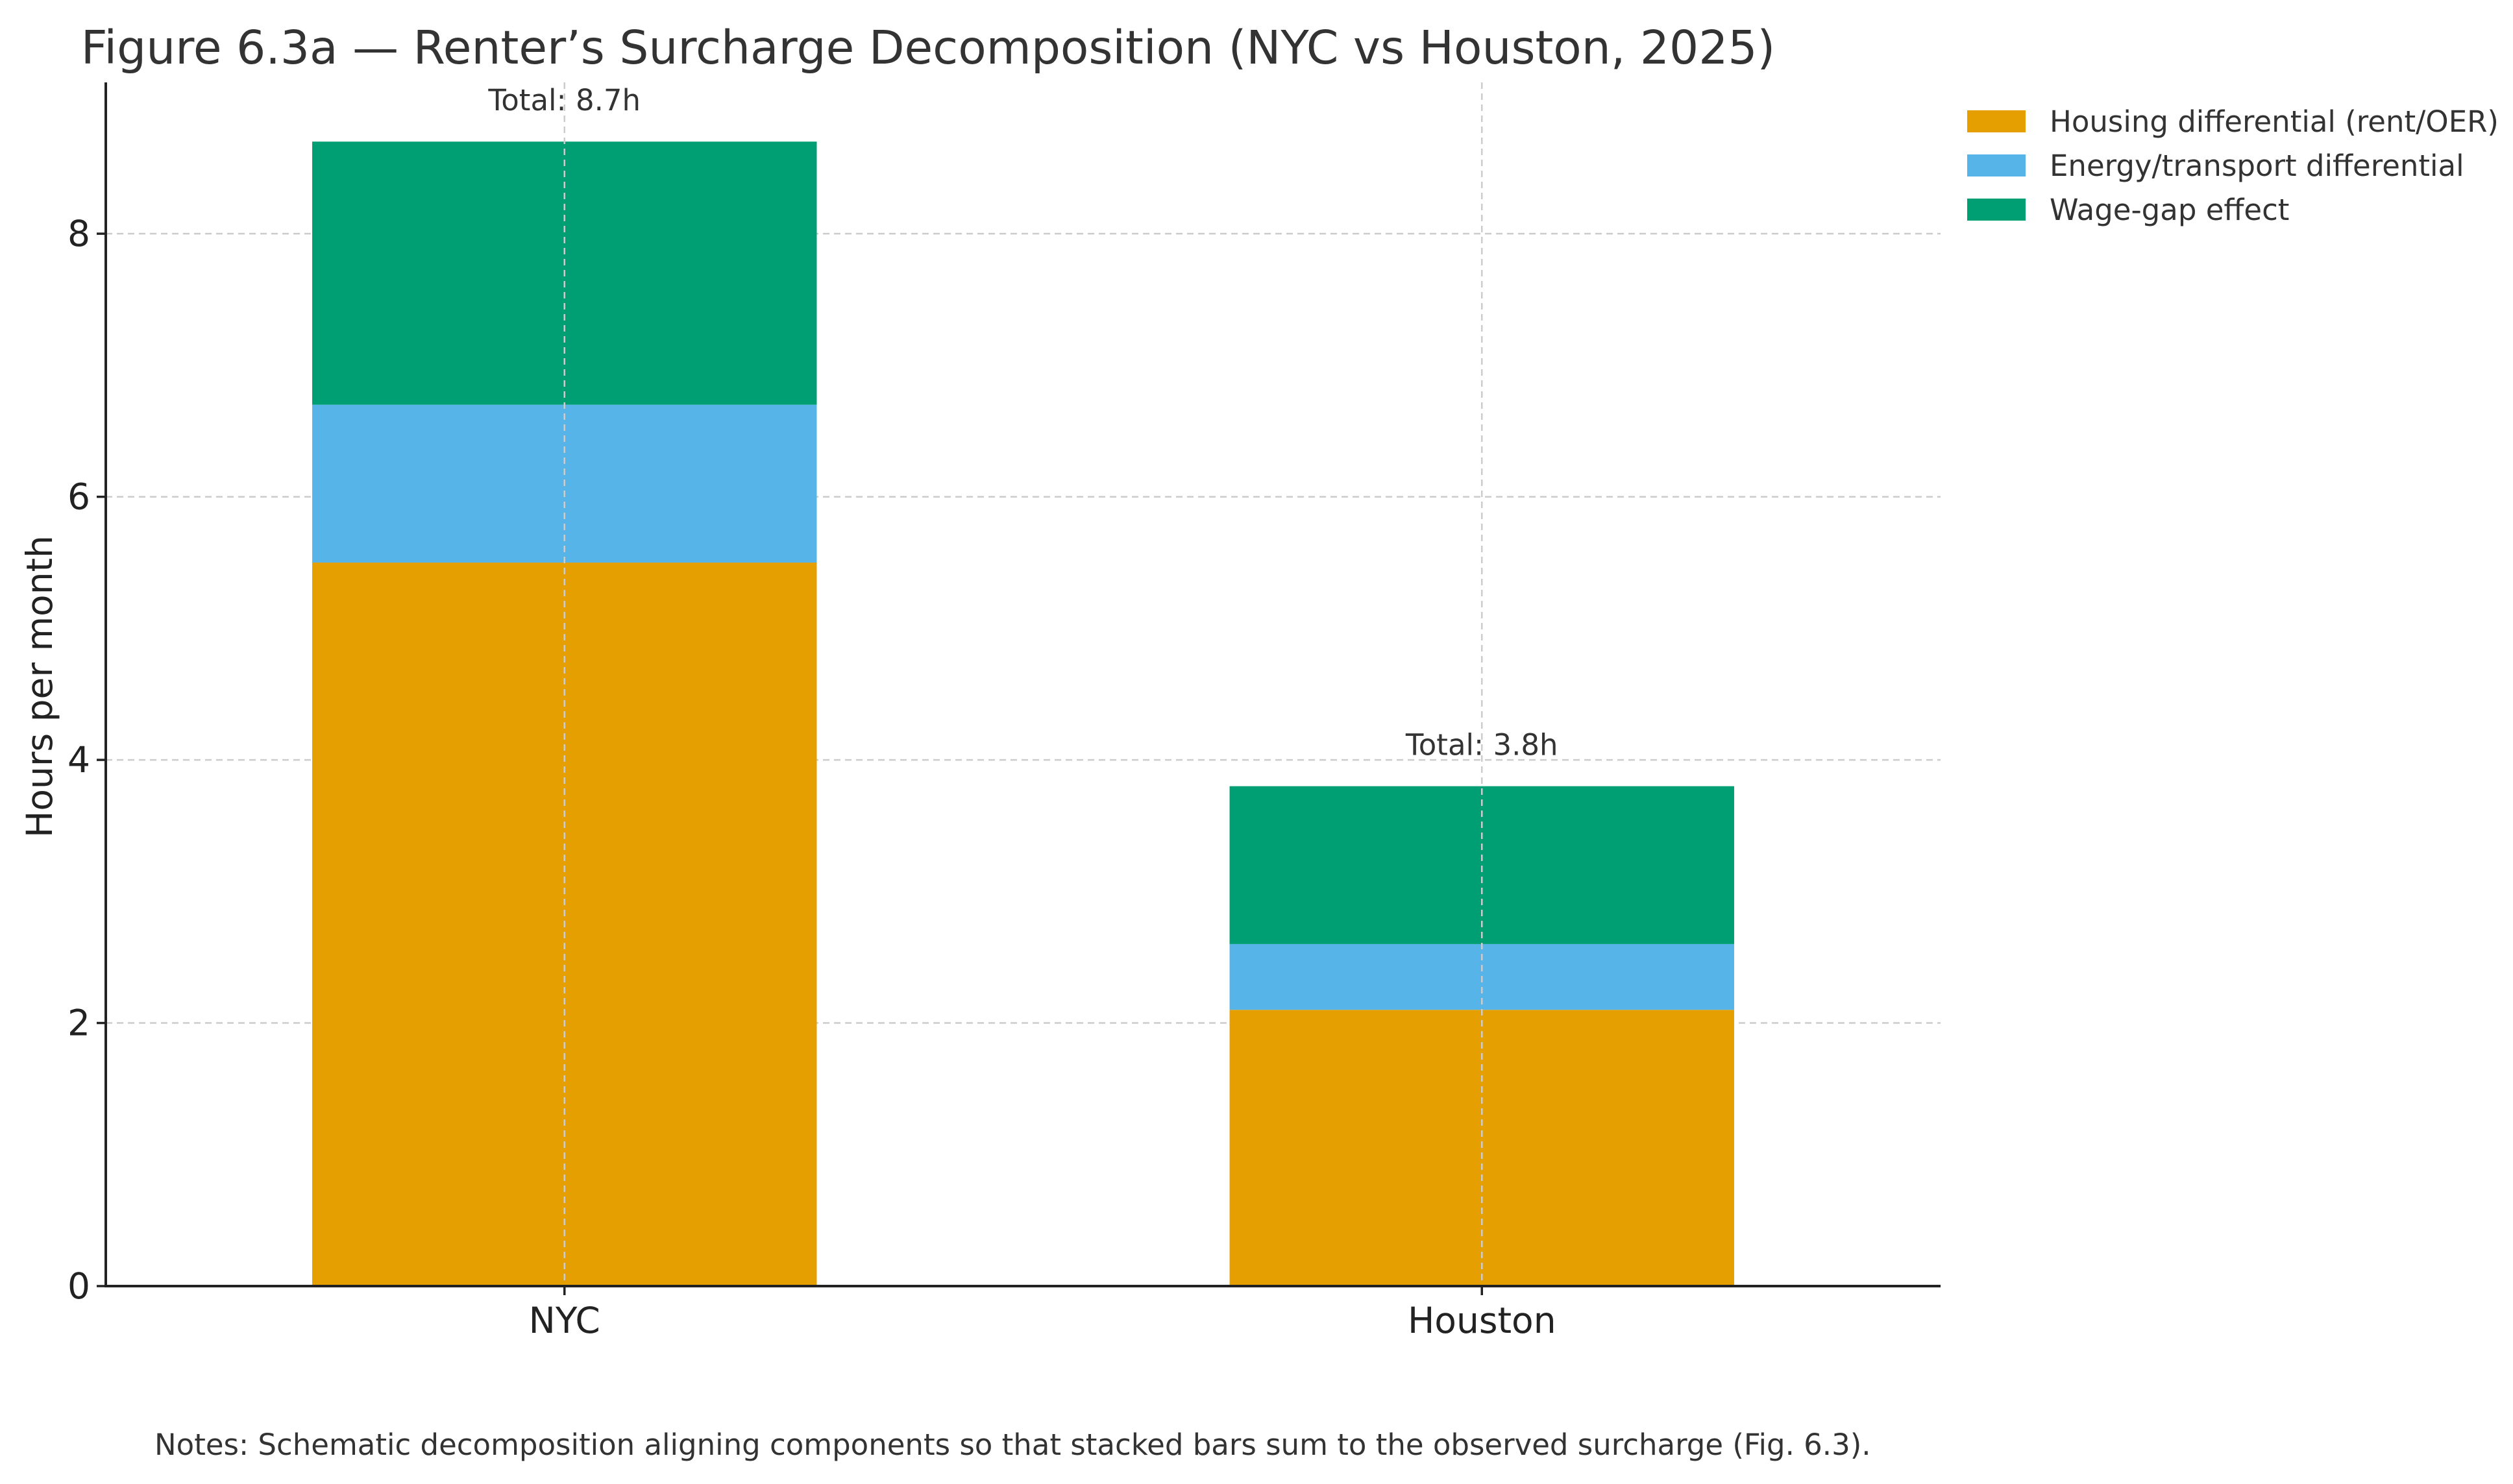  Describe the element at coordinates (39, 686) in the screenshot. I see `y-axis-label: Hours per month` at that location.